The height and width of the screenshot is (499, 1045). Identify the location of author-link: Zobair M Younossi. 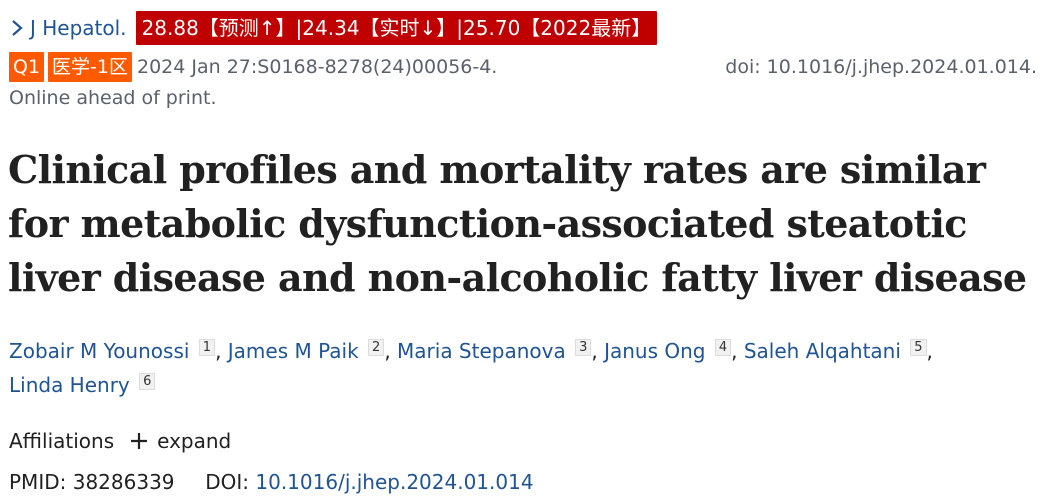
(99, 351).